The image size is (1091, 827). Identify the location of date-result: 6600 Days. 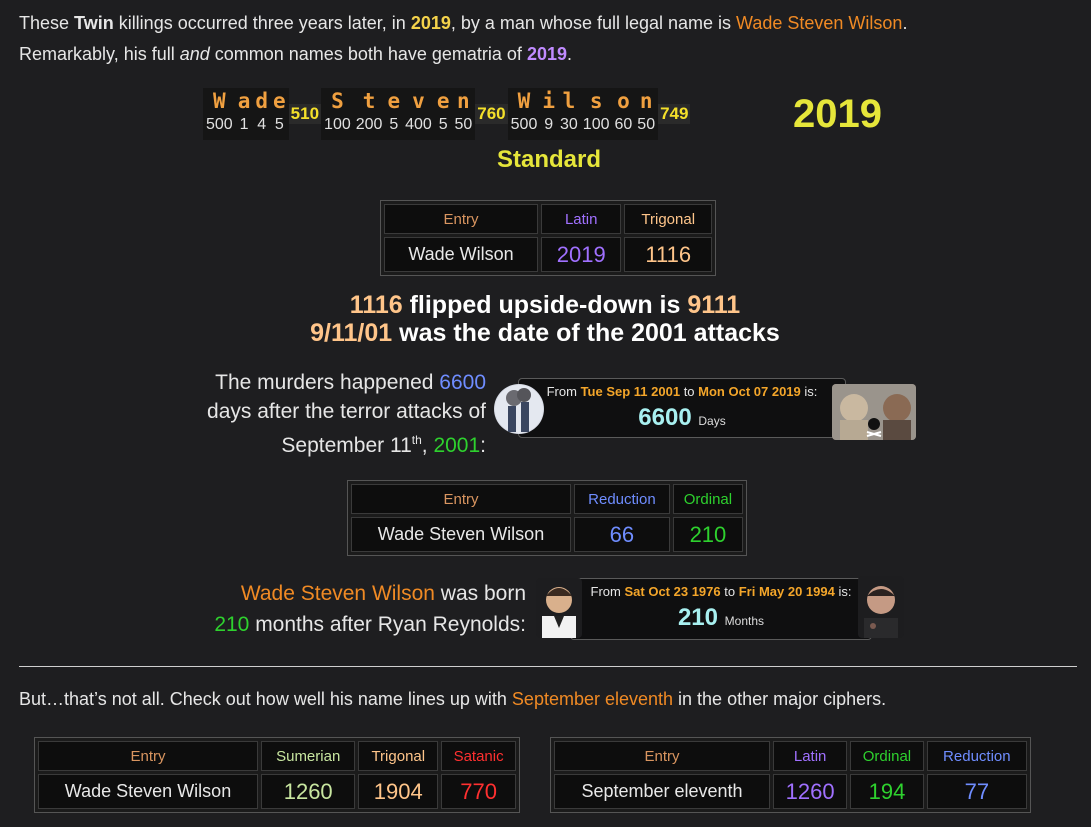
(682, 418).